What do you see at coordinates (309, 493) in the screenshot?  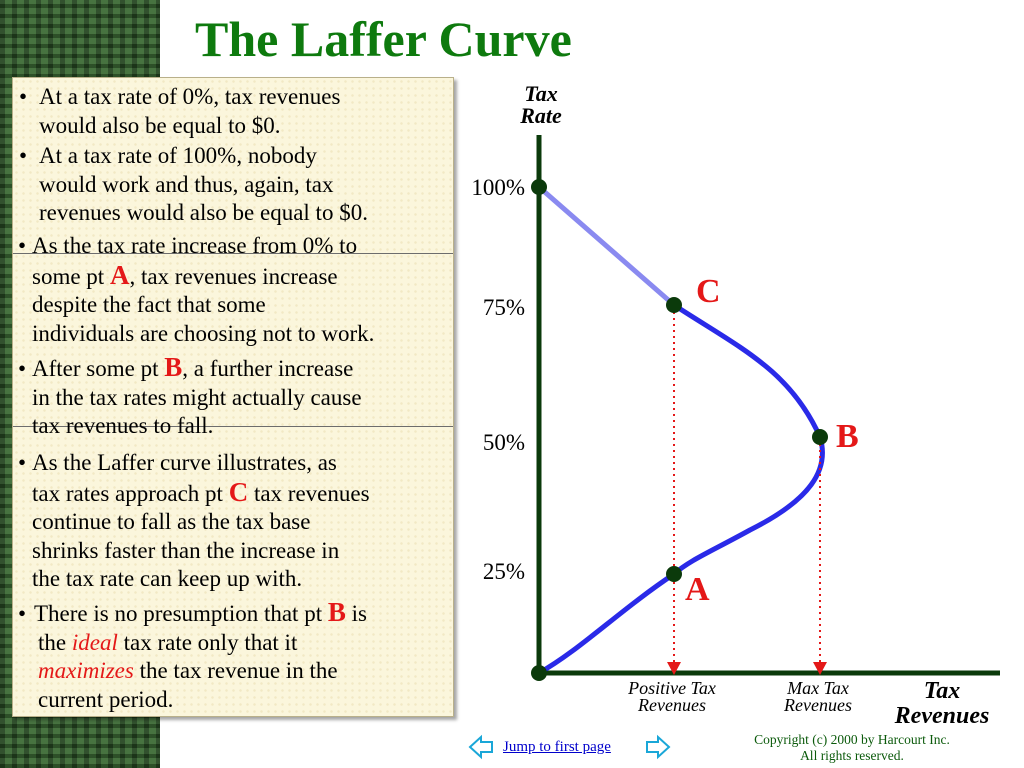 I see `bullet-text: tax revenues` at bounding box center [309, 493].